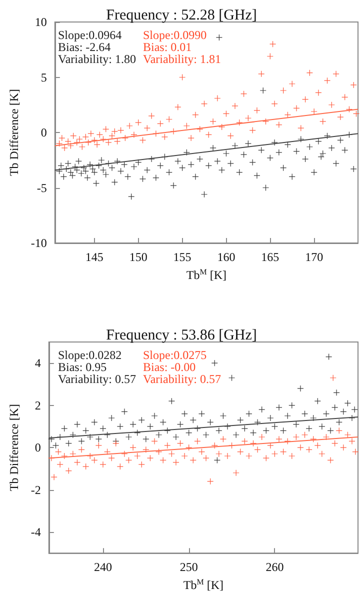 The image size is (363, 596). What do you see at coordinates (275, 567) in the screenshot?
I see `x-tick-label: 260` at bounding box center [275, 567].